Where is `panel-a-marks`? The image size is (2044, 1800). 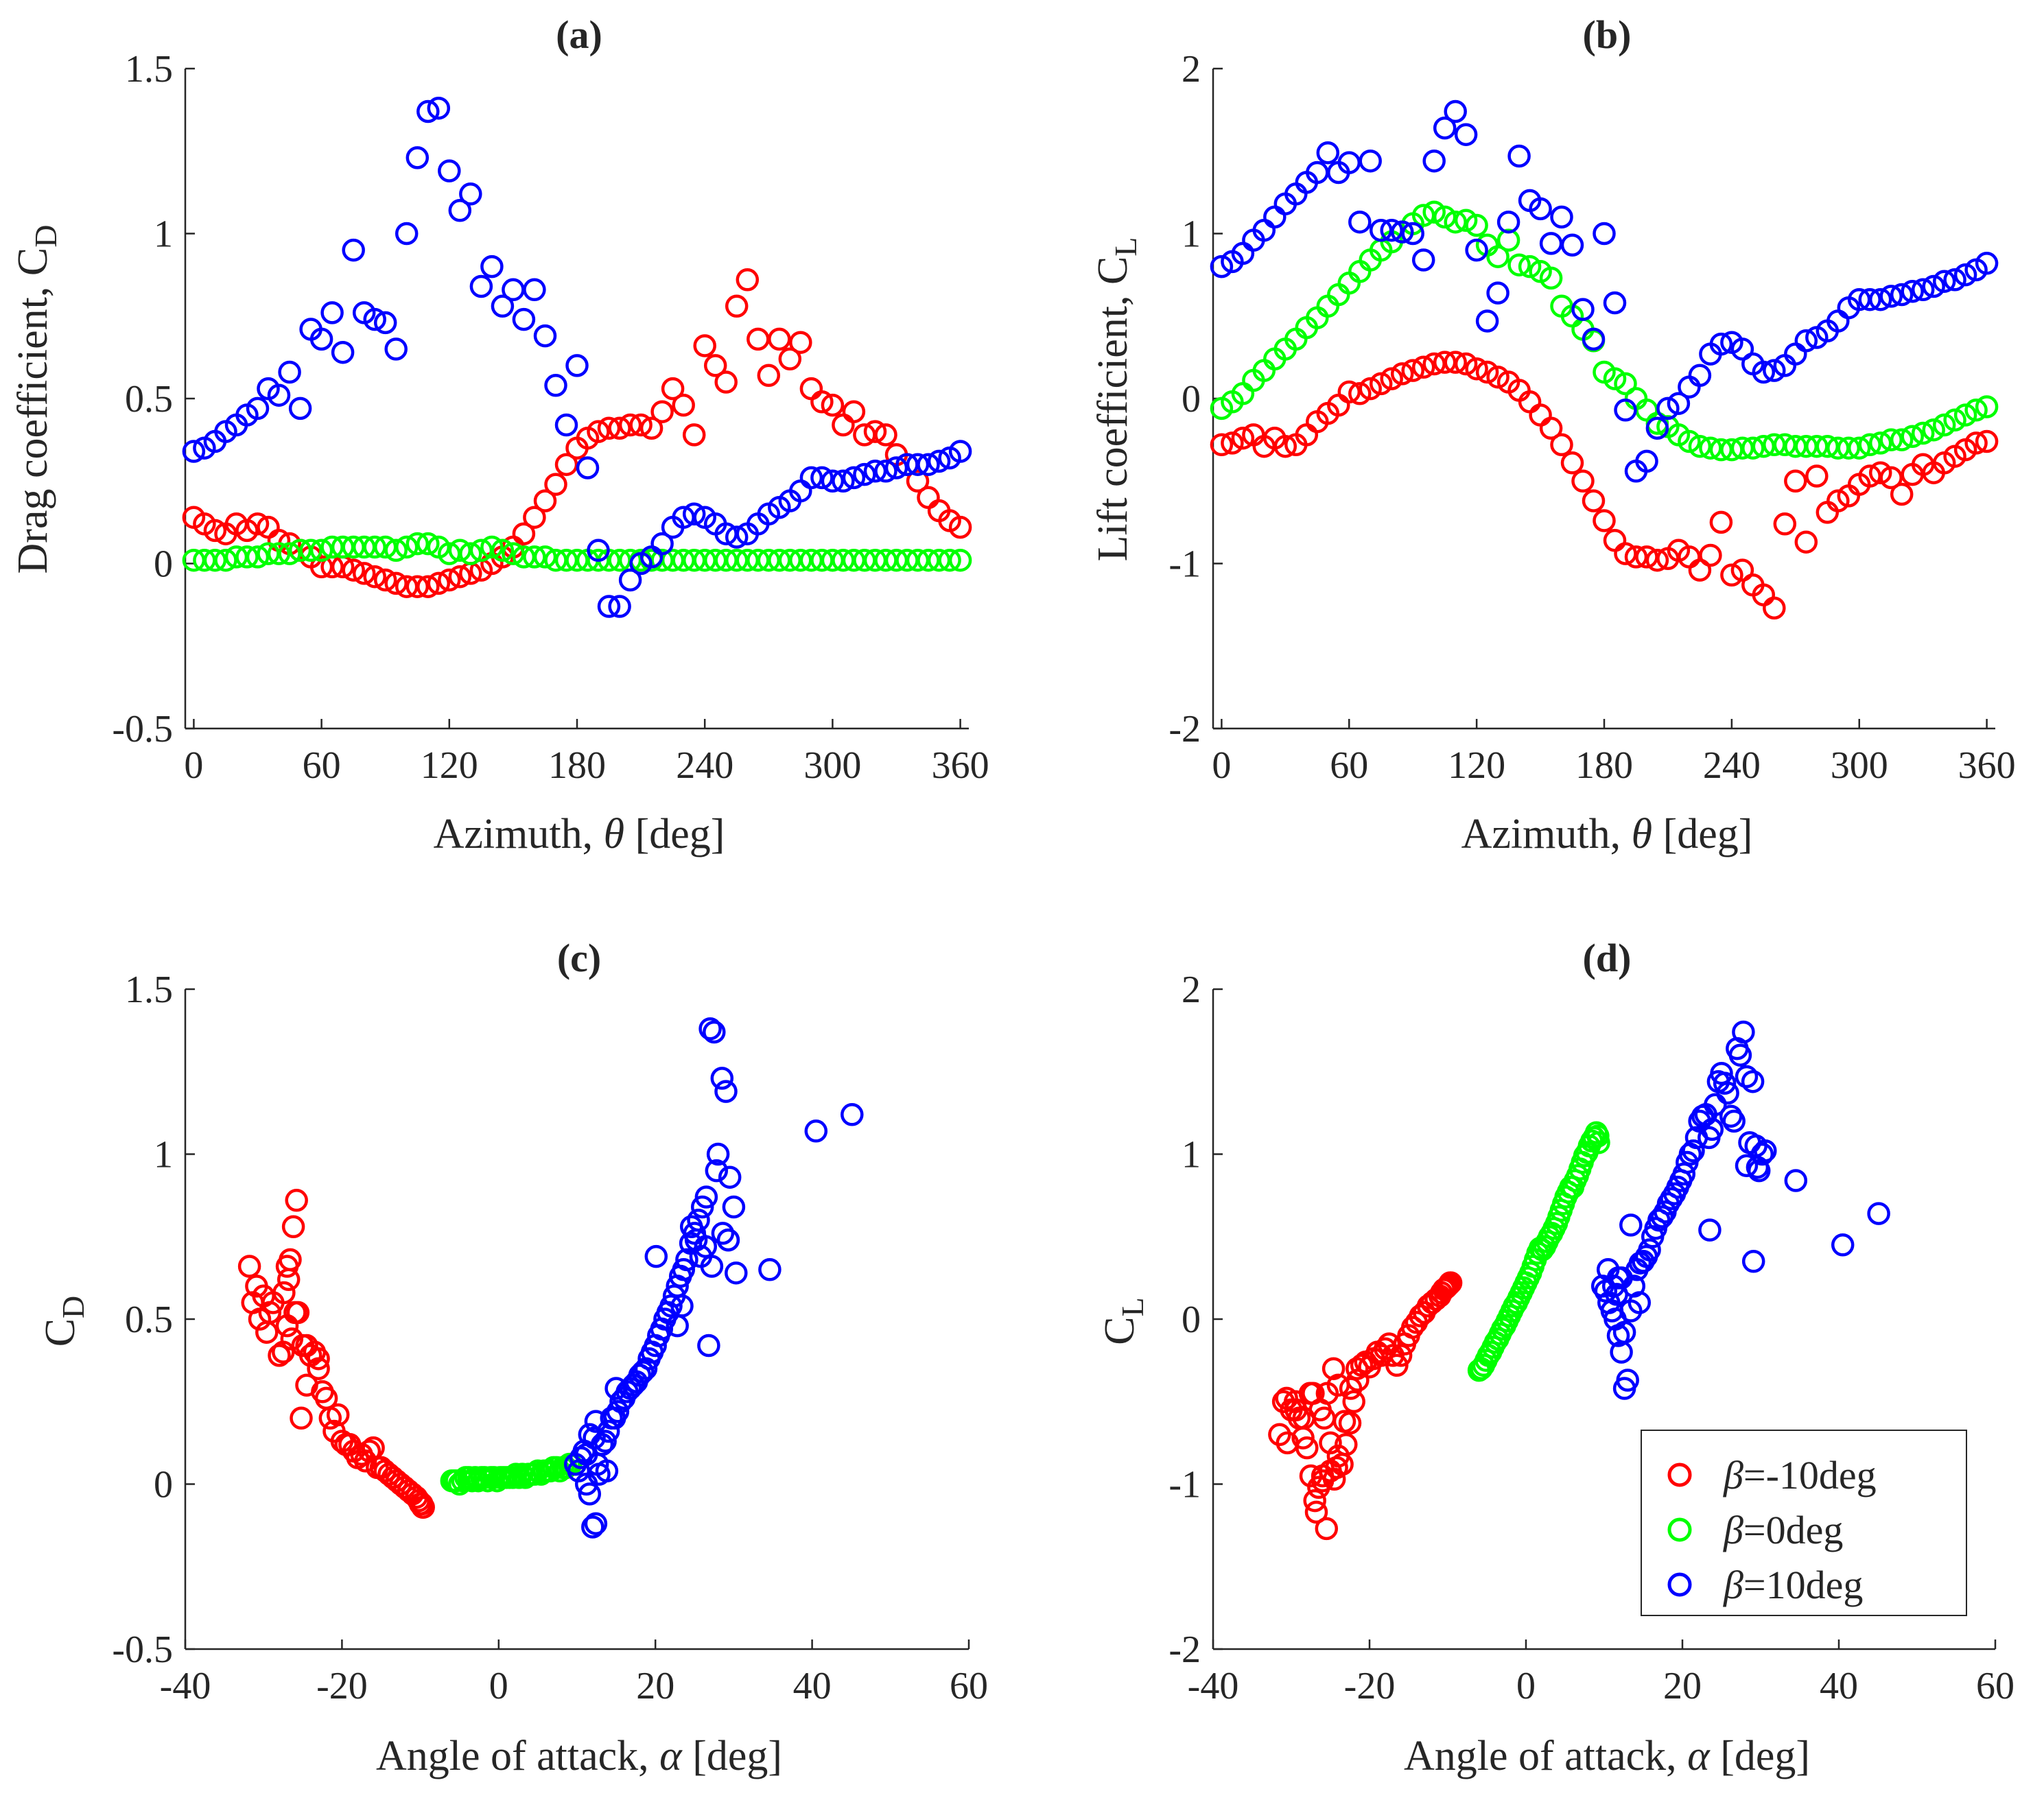 panel-a-marks is located at coordinates (577, 357).